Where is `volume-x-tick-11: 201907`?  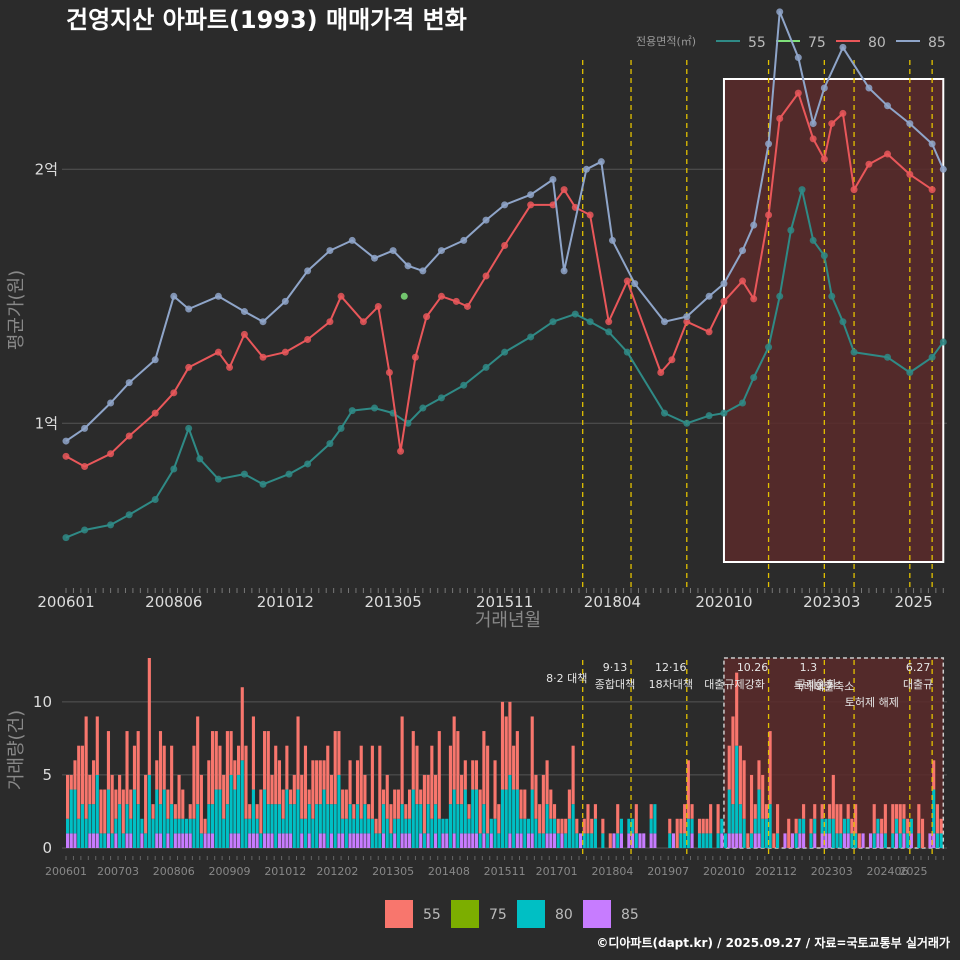
volume-x-tick-11: 201907 is located at coordinates (668, 871).